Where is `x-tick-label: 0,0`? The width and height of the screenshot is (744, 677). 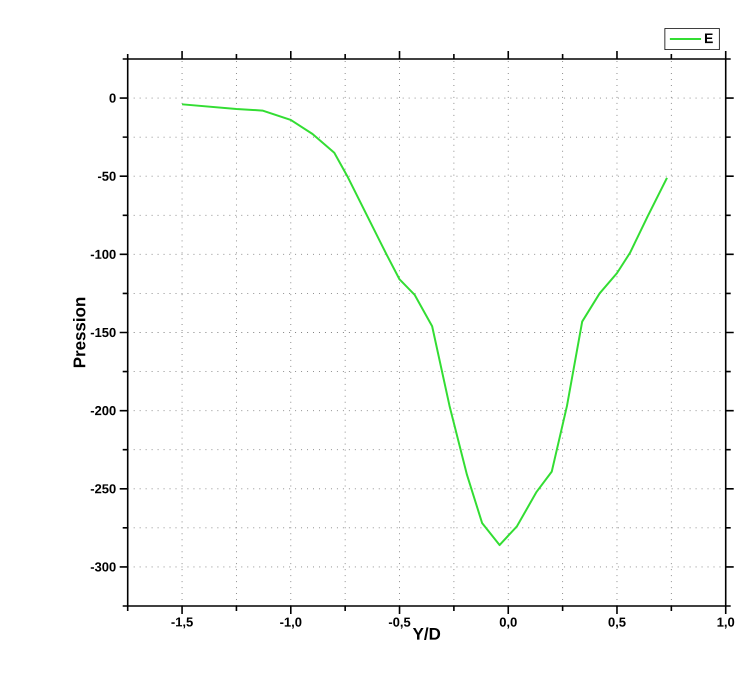 x-tick-label: 0,0 is located at coordinates (508, 623).